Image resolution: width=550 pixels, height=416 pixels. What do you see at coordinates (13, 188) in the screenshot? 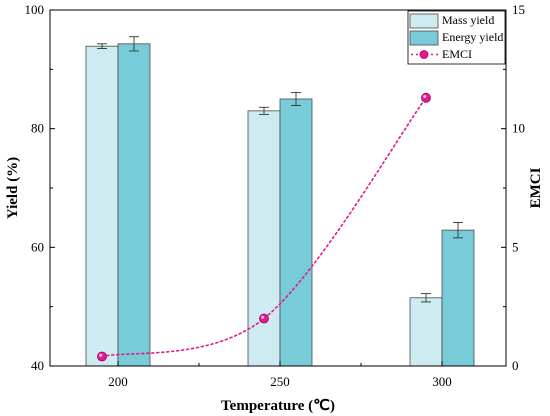
I see `y-axis-left-title: Yield (%)` at bounding box center [13, 188].